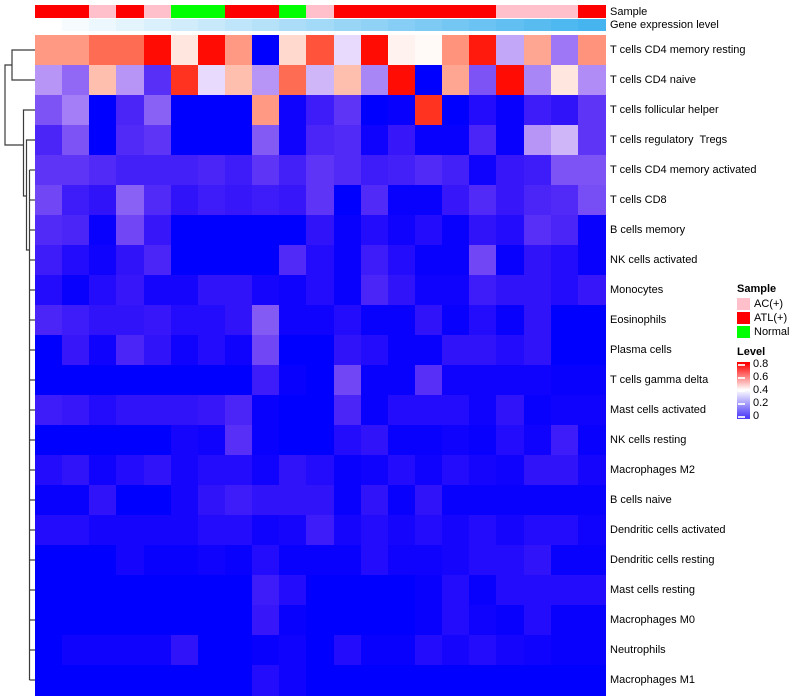 The image size is (800, 700). What do you see at coordinates (638, 650) in the screenshot?
I see `row-label: Neutrophils` at bounding box center [638, 650].